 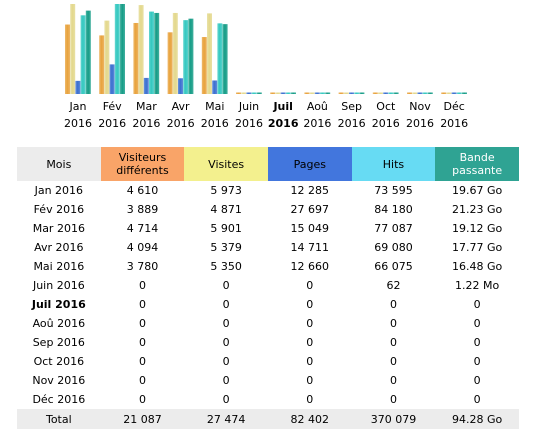 I want to click on bar-visiteurs-différents-6, so click(x=273, y=93).